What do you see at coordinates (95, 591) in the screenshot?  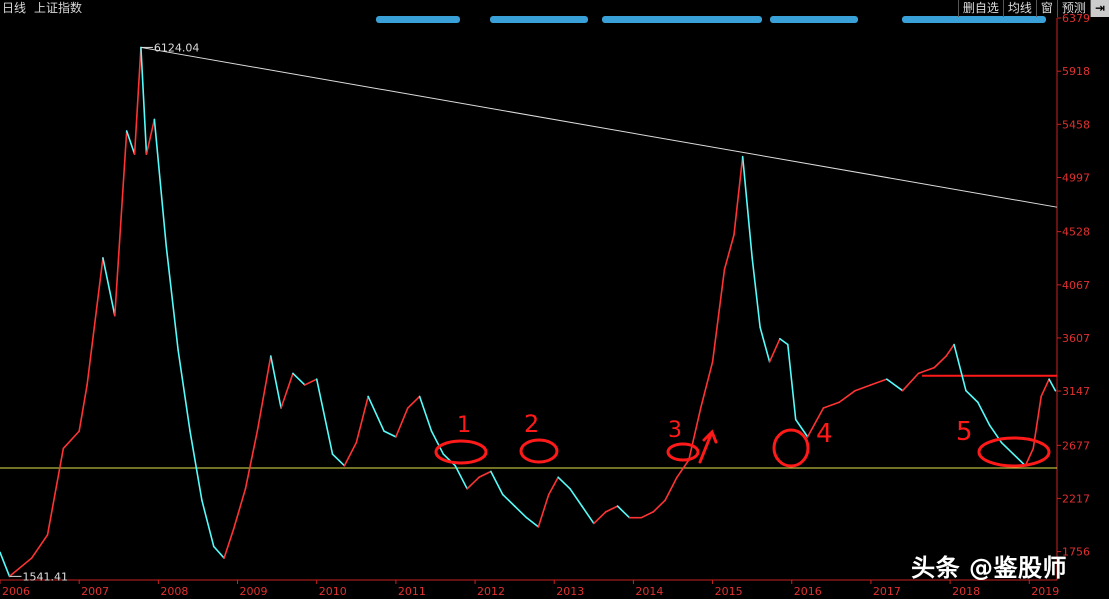 I see `x-tick-label-1: 2007` at bounding box center [95, 591].